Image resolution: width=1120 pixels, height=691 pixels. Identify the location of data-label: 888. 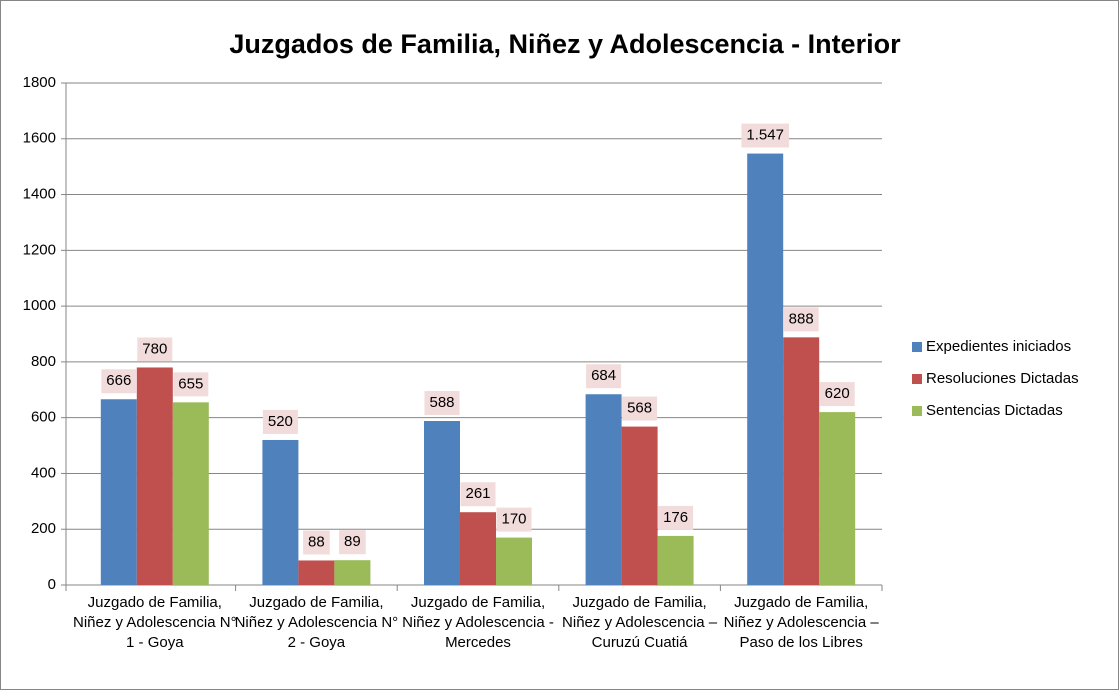
(801, 318).